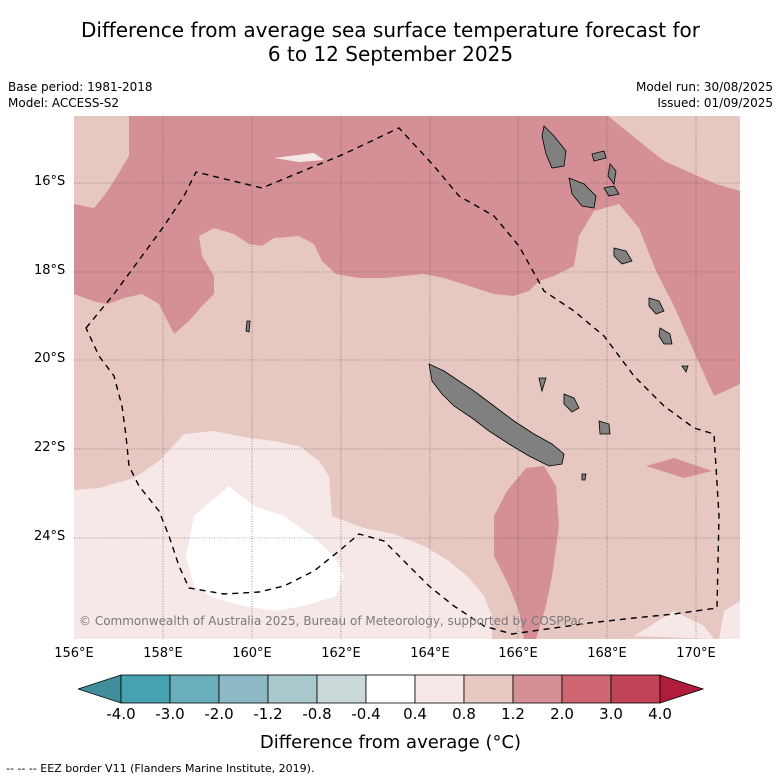  I want to click on model-name: Model: ACCESS-S2, so click(64, 103).